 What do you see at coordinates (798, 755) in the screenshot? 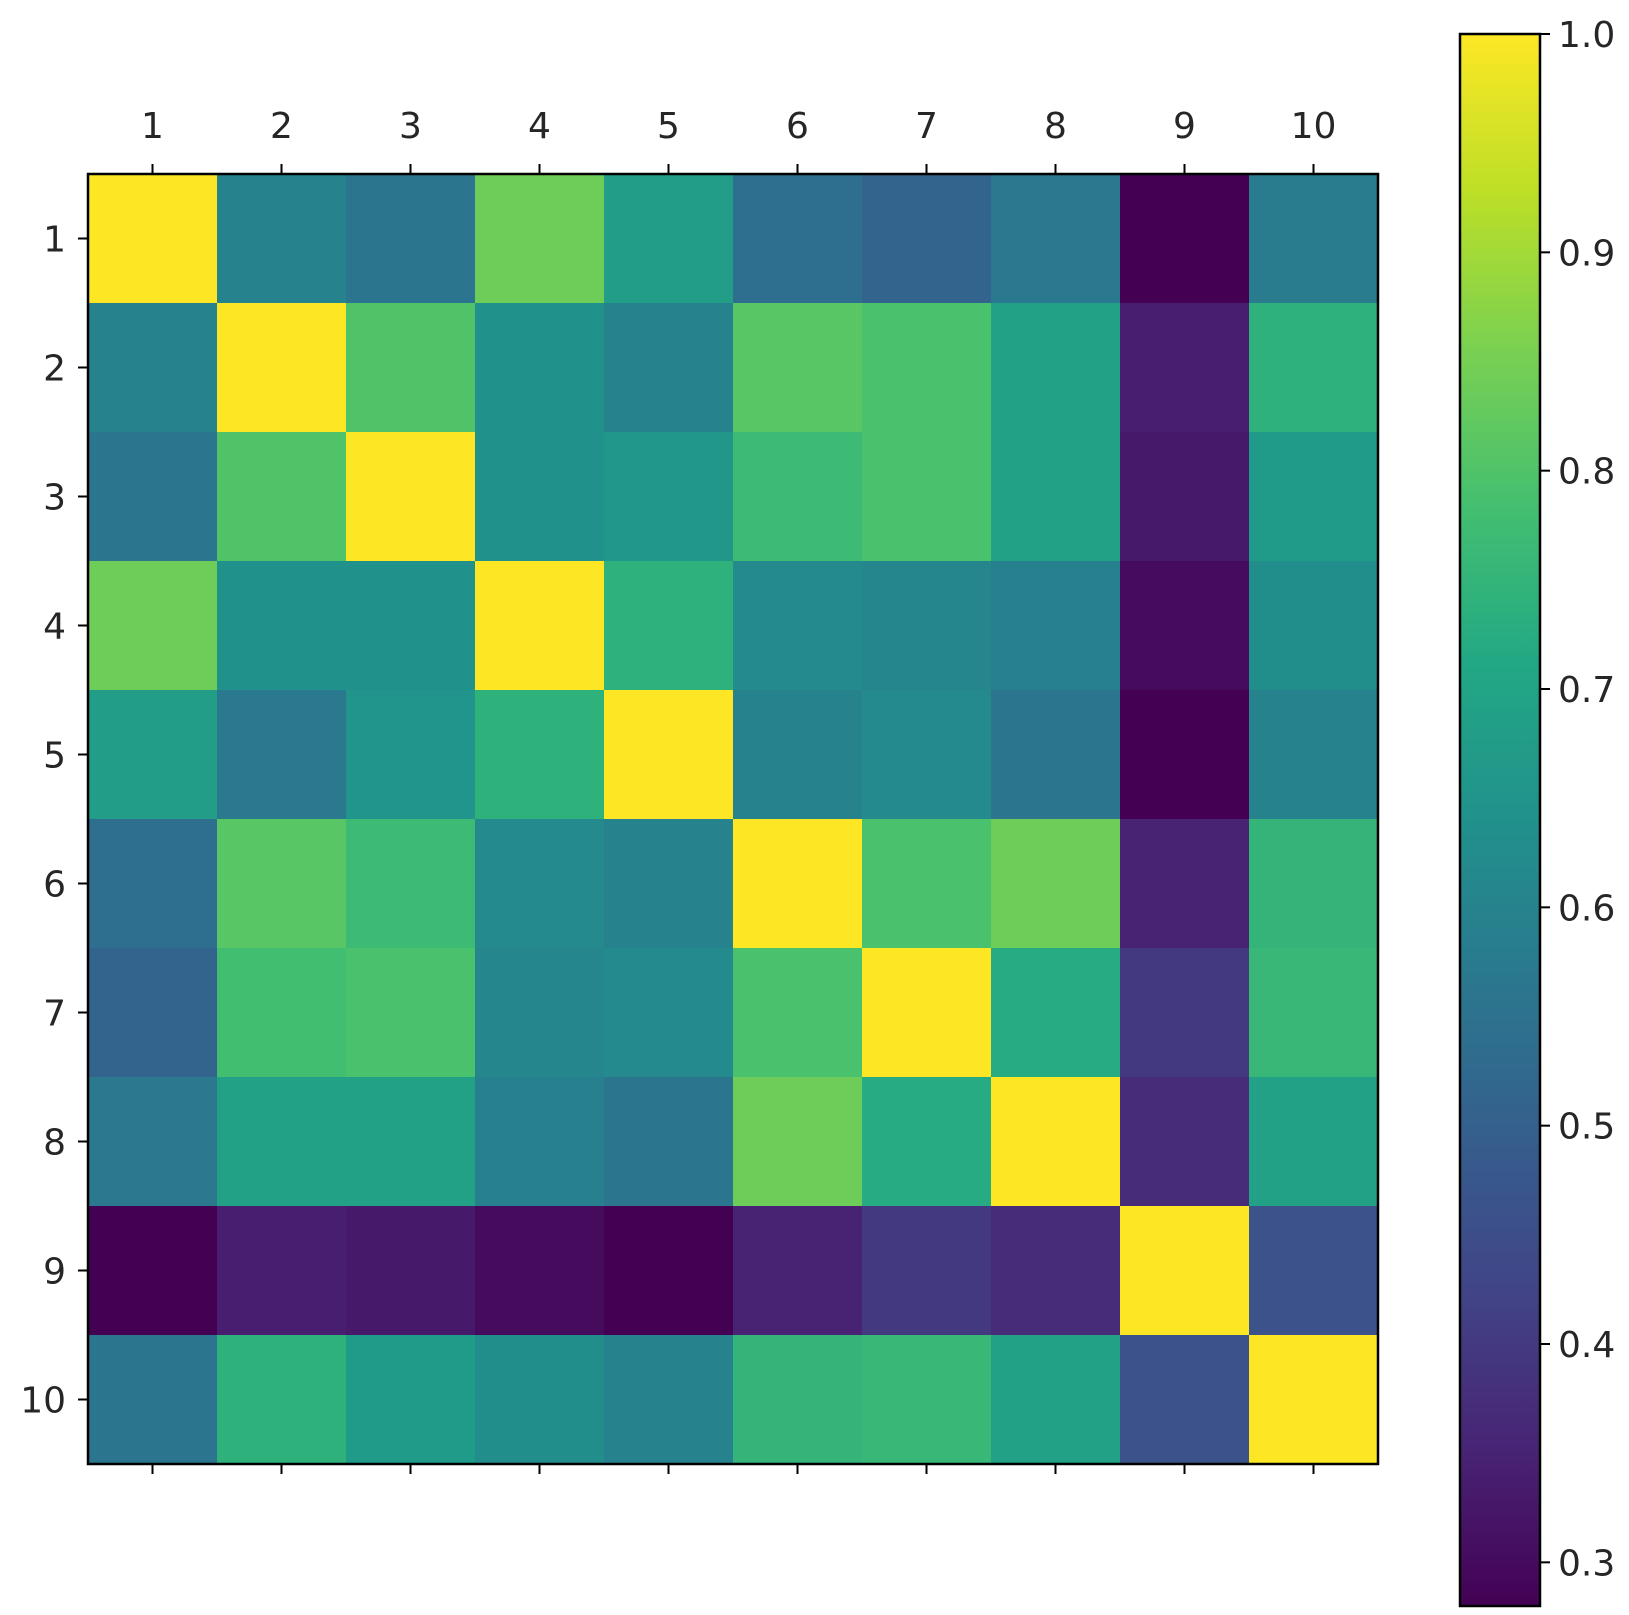
I see `heatmap-cell-r5-c6` at bounding box center [798, 755].